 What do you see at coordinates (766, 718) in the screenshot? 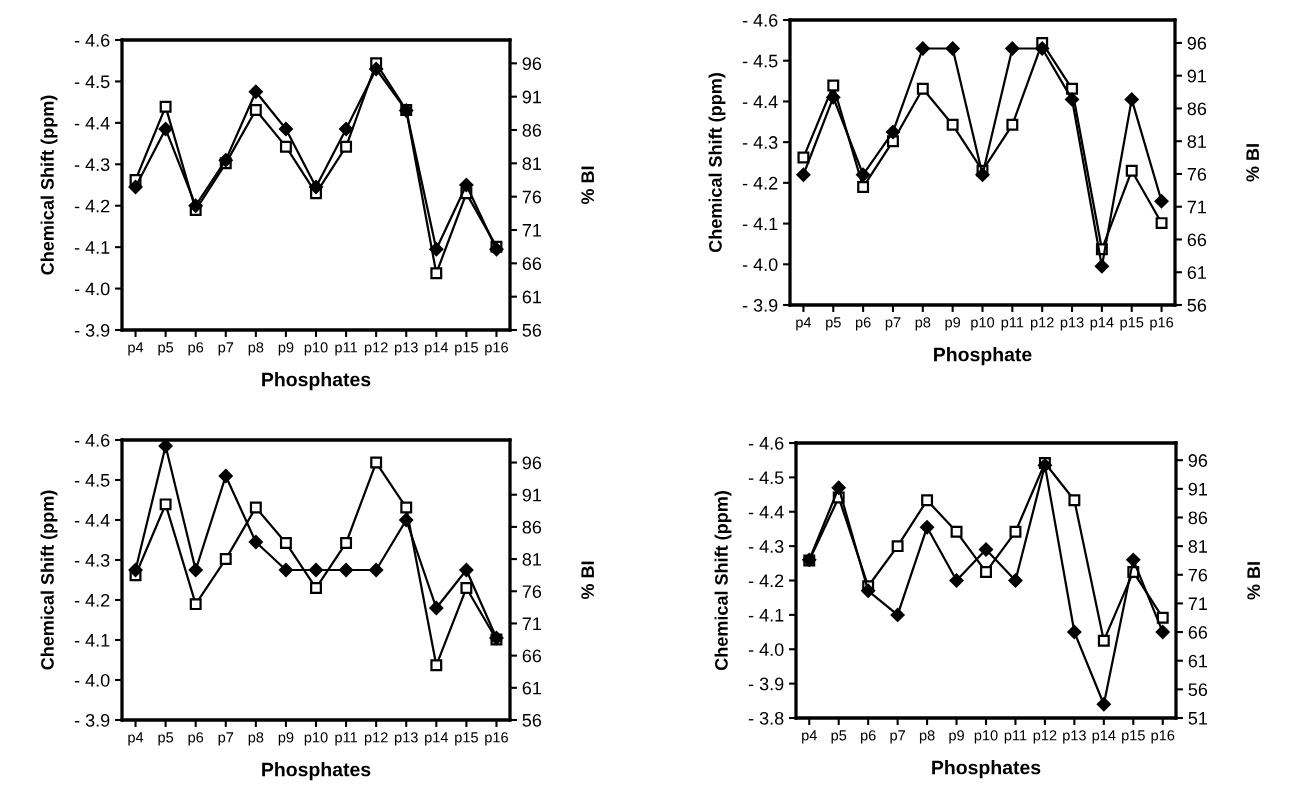
I see `y-tick-label: - 3.8` at bounding box center [766, 718].